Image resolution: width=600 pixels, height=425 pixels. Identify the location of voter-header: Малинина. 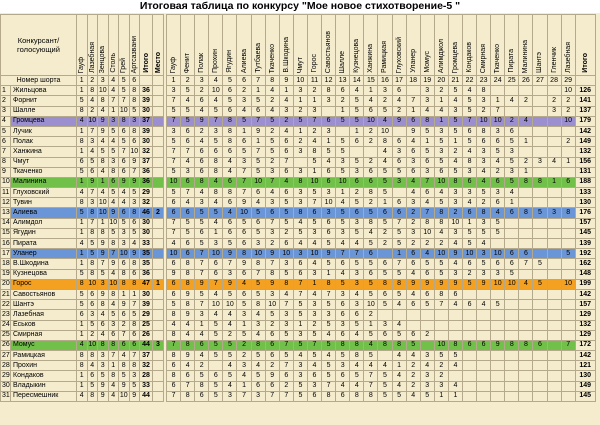
(526, 45).